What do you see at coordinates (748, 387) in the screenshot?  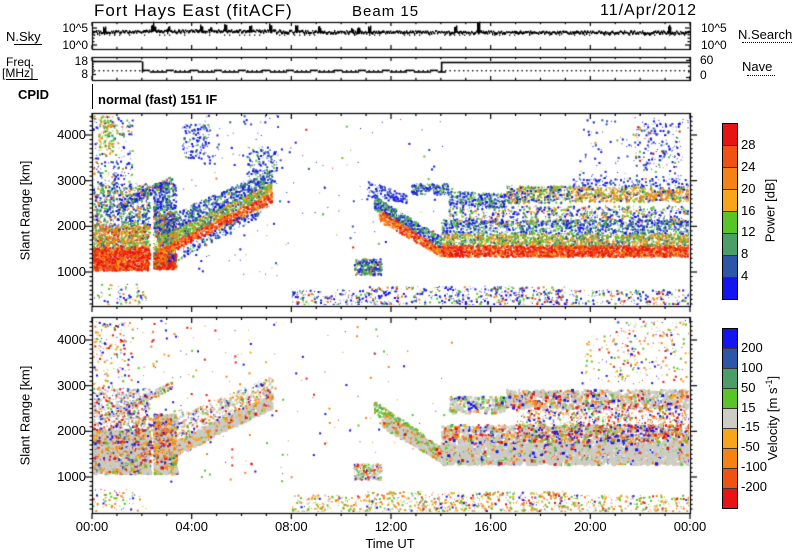 I see `colorbar-tick-label: 50` at bounding box center [748, 387].